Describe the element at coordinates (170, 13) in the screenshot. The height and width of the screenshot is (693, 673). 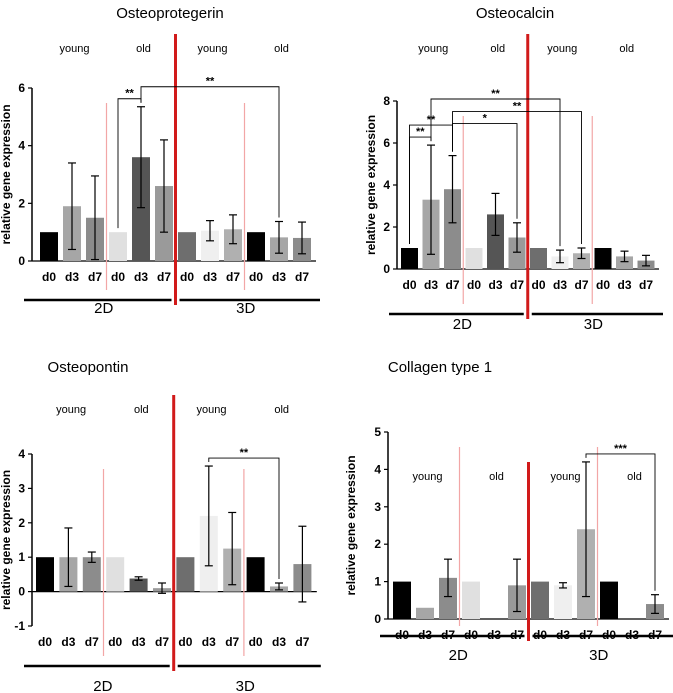
I see `chart-title: Osteoprotegerin` at that location.